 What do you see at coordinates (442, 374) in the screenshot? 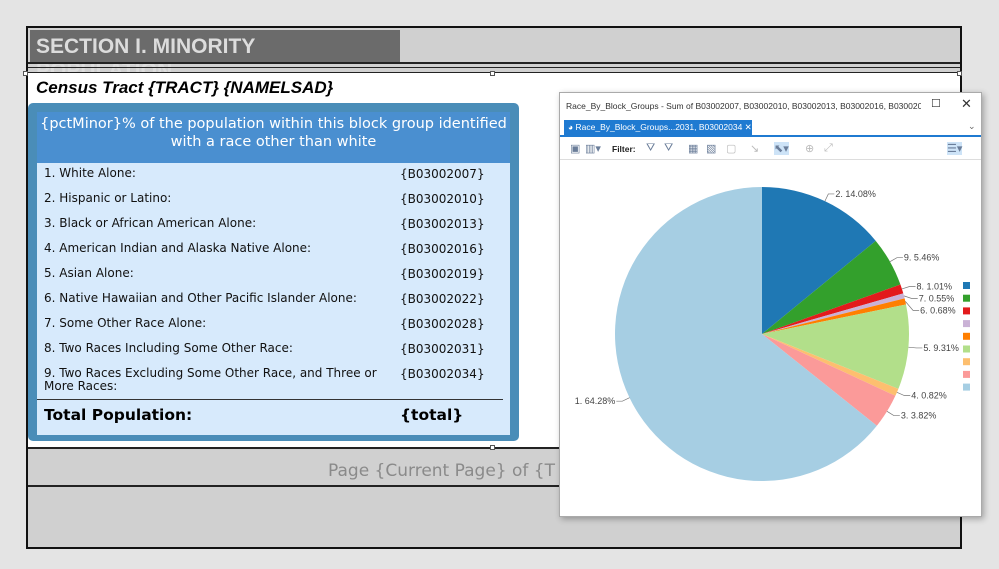
I see `row-value: {B03002034}` at bounding box center [442, 374].